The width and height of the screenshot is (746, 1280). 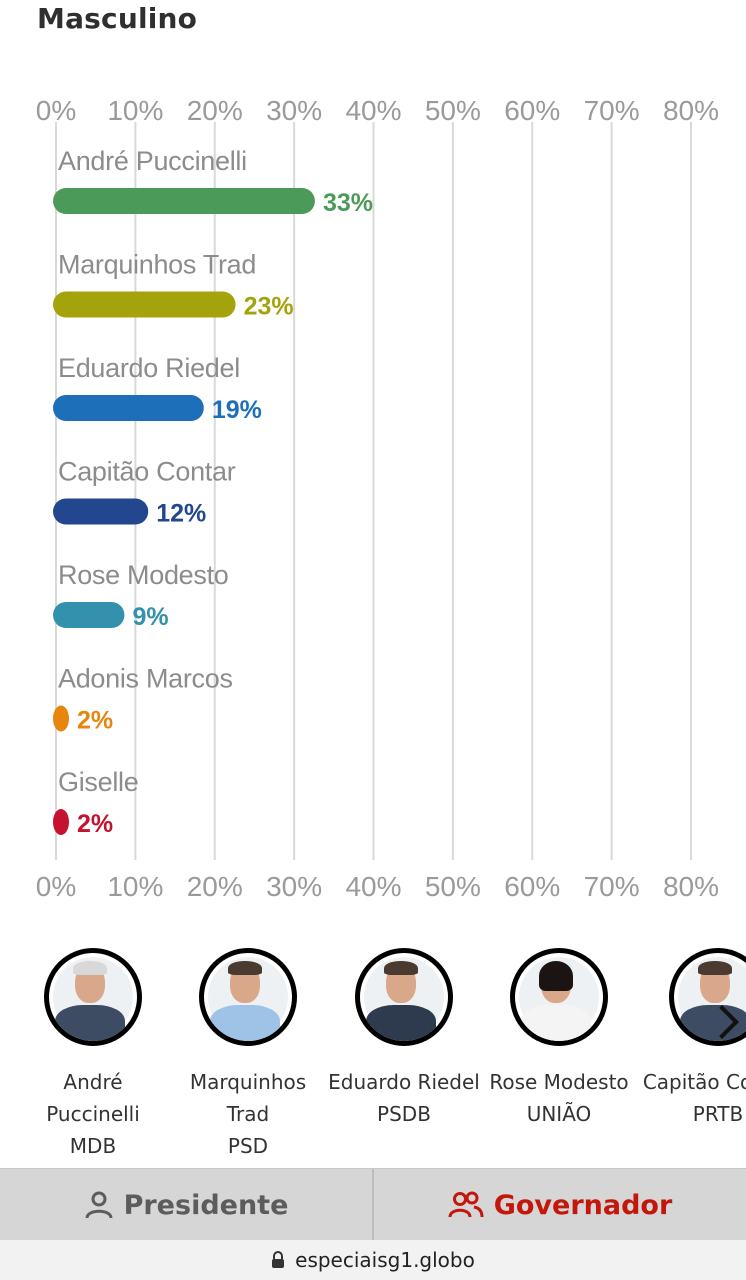 What do you see at coordinates (93, 1098) in the screenshot?
I see `candidate-name: André Puccinelli` at bounding box center [93, 1098].